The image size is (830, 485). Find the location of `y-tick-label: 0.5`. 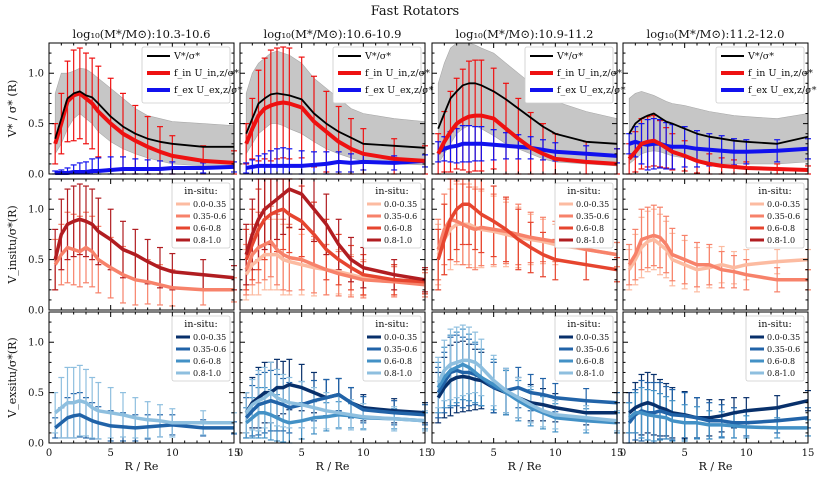

y-tick-label: 0.5 is located at coordinates (36, 393).